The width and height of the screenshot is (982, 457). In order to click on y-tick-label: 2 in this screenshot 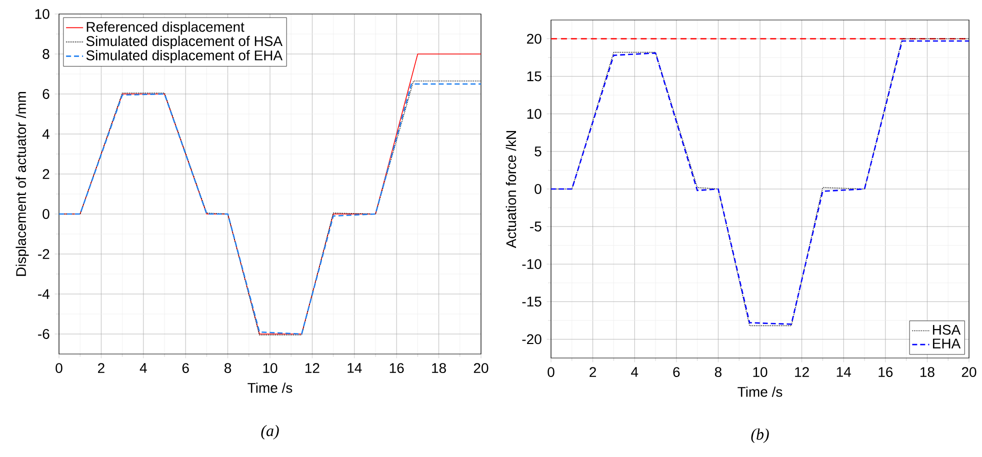, I will do `click(46, 174)`.